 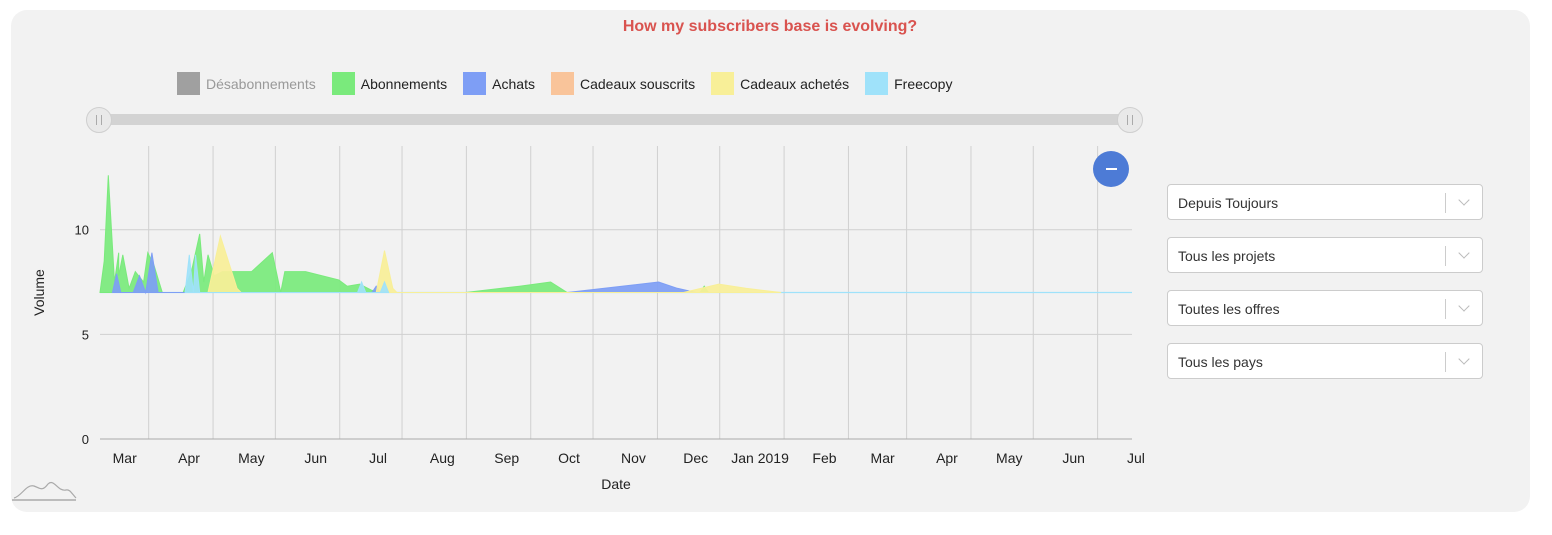 What do you see at coordinates (633, 458) in the screenshot?
I see `x-tick-label: Nov` at bounding box center [633, 458].